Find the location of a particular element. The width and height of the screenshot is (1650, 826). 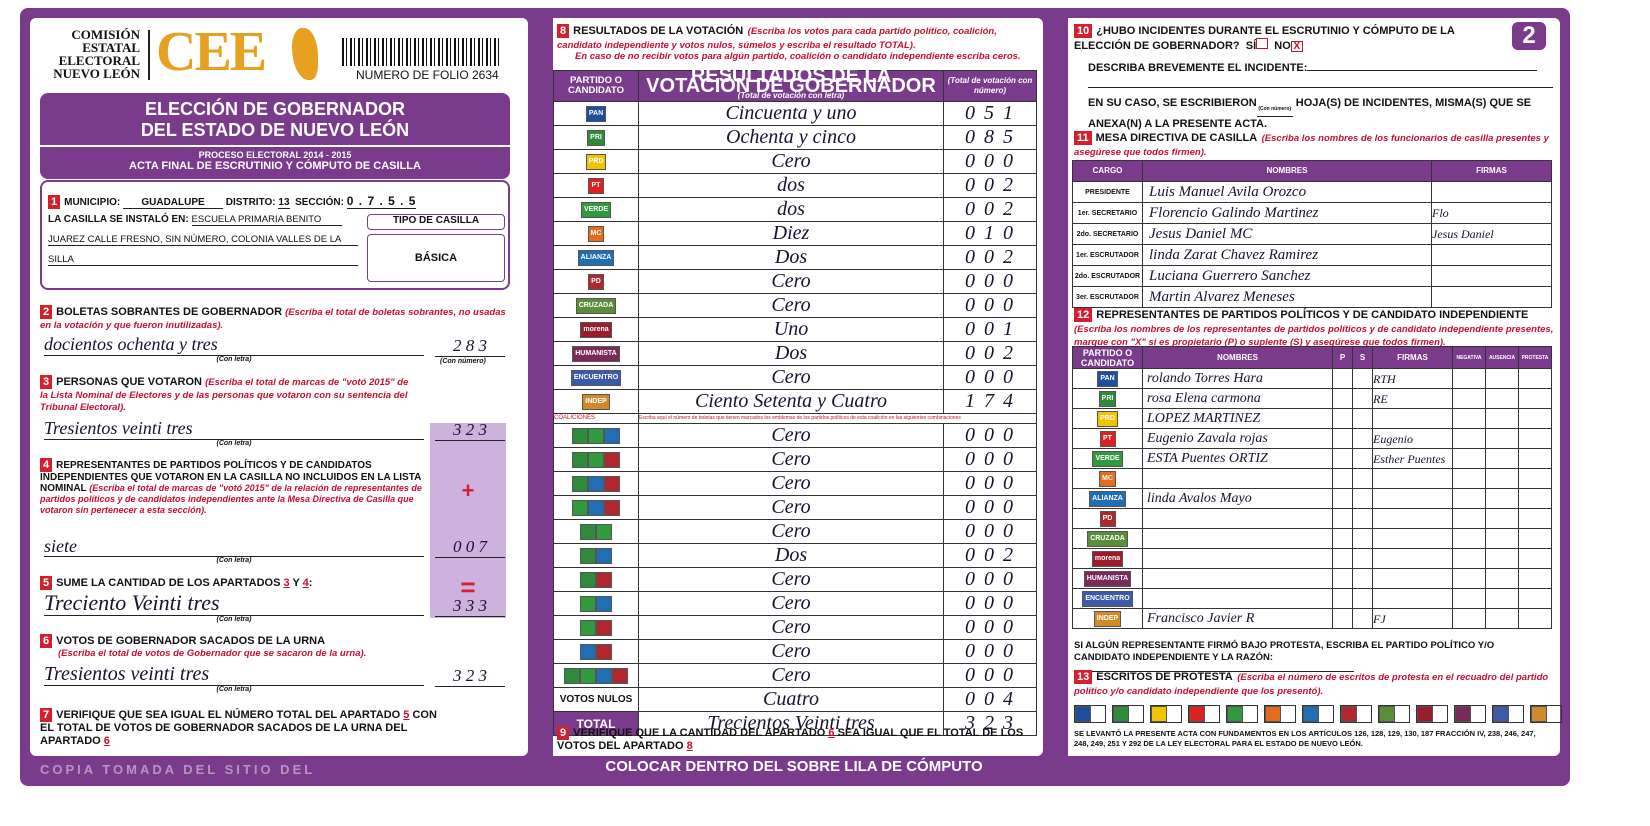

firma: RTH is located at coordinates (1412, 378).